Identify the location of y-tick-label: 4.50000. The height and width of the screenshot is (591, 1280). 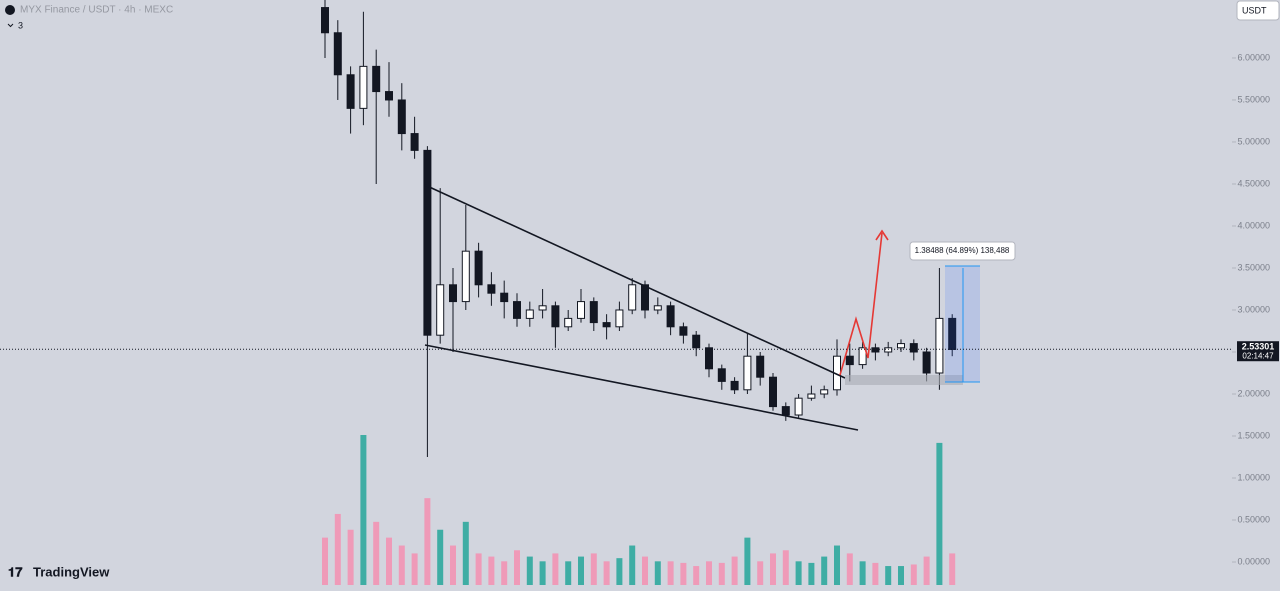
(1253, 183).